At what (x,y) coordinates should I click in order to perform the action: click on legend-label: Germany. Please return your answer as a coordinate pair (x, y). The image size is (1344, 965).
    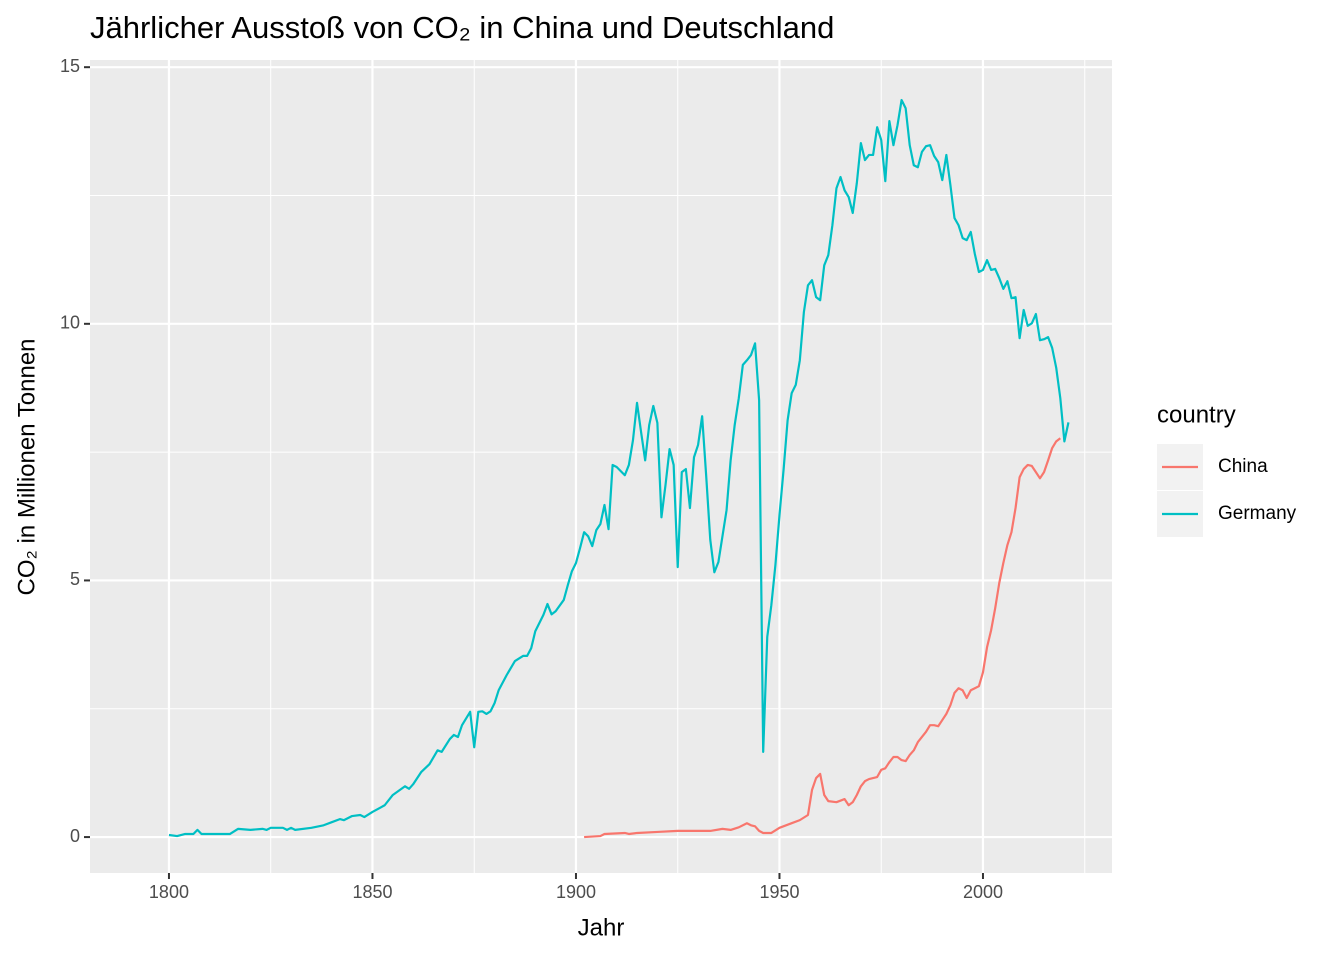
    Looking at the image, I should click on (1257, 513).